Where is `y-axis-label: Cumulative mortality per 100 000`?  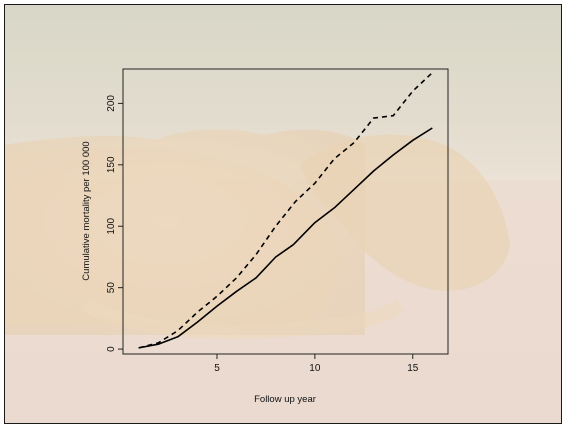
y-axis-label: Cumulative mortality per 100 000 is located at coordinates (86, 210).